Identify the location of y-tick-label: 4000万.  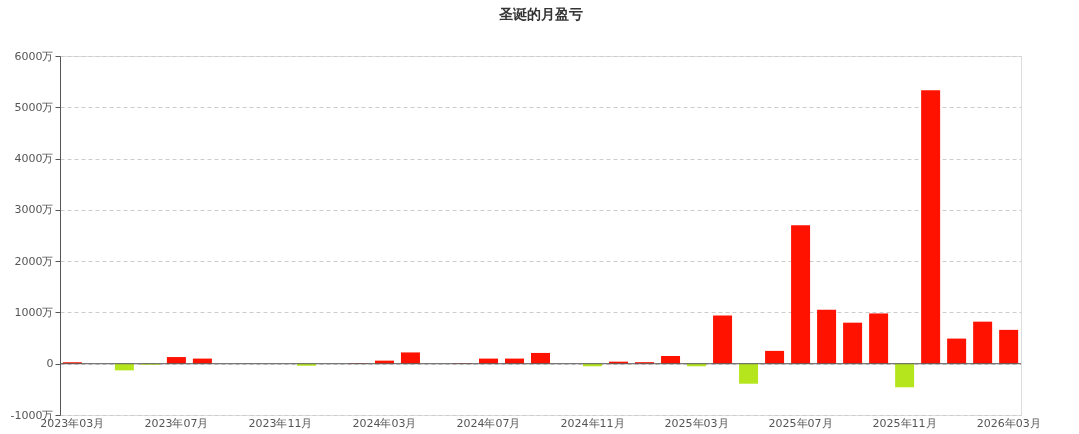
(34, 159).